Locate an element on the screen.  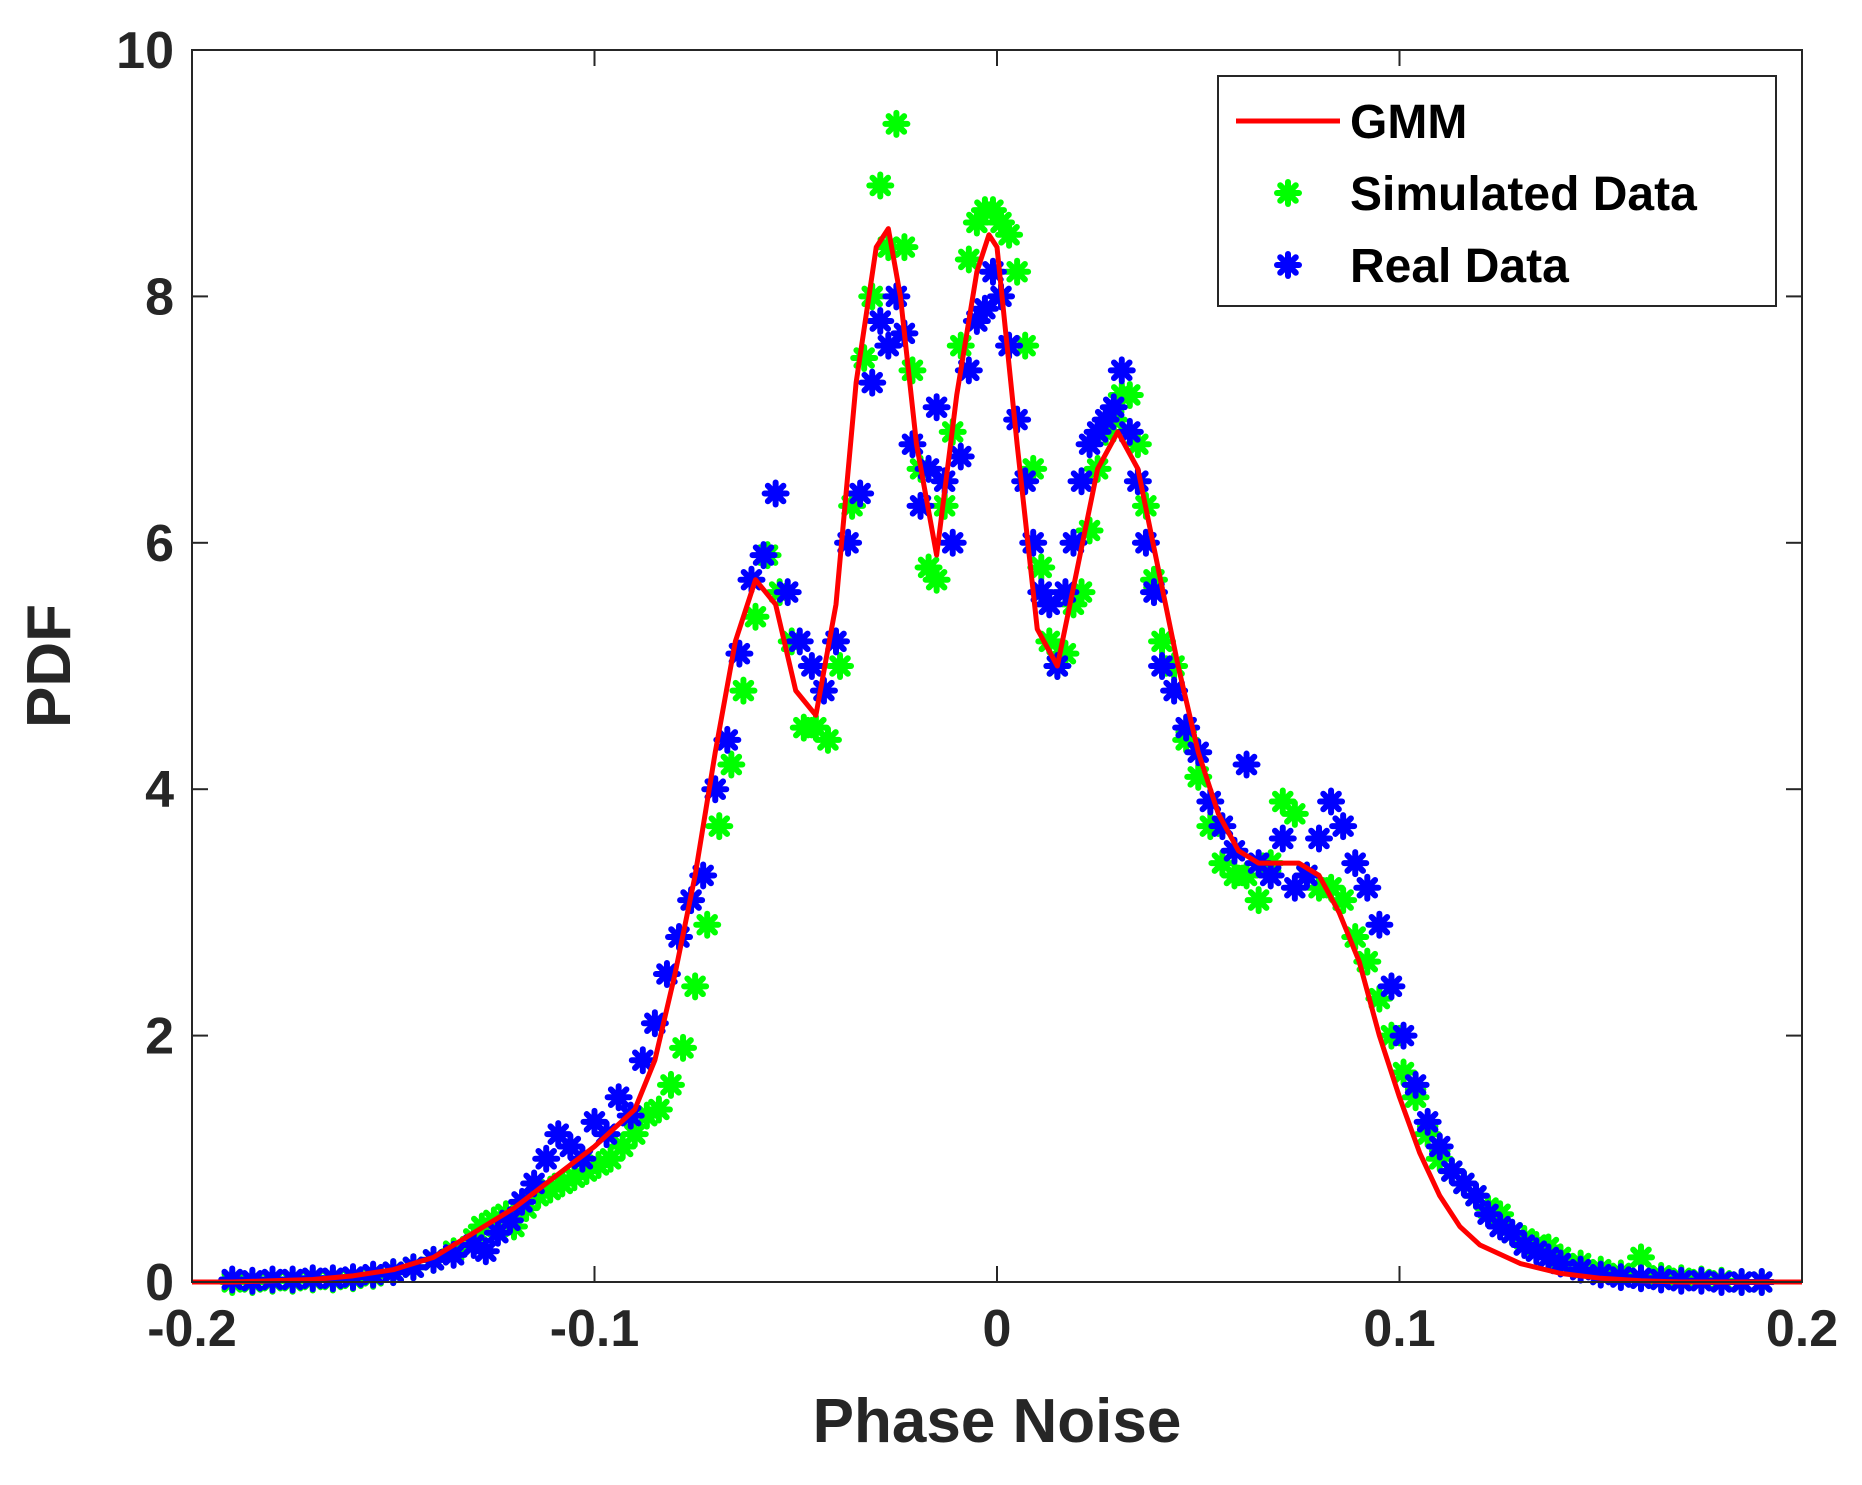
legend-label-simulated-data: Simulated Data is located at coordinates (1523, 194).